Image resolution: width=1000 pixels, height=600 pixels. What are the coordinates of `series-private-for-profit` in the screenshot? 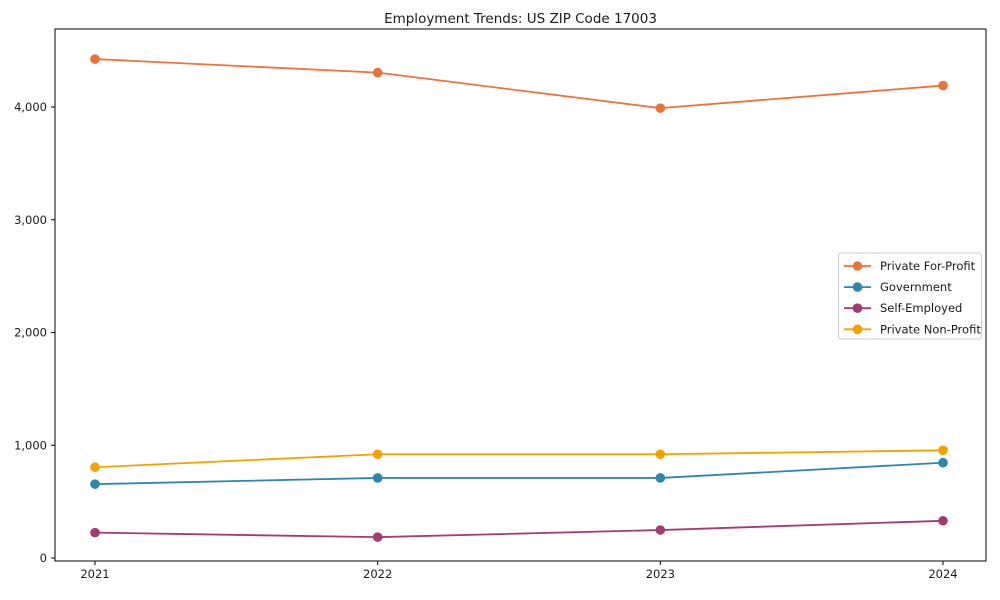 It's located at (519, 83).